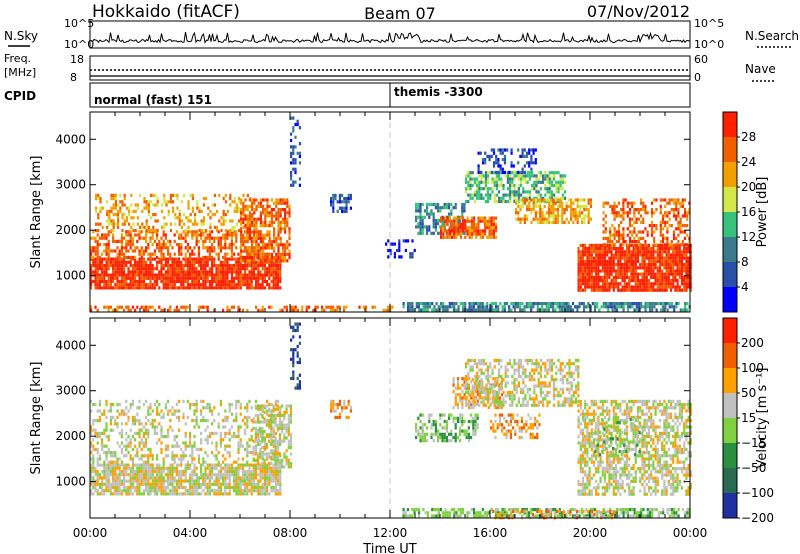  What do you see at coordinates (709, 23) in the screenshot?
I see `noise-tick-right-top: 10^5` at bounding box center [709, 23].